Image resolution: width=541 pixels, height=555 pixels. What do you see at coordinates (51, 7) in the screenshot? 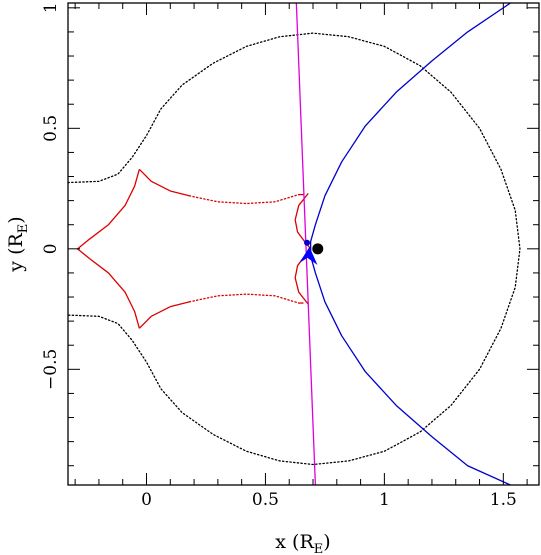
I see `y-tick-label: 1` at bounding box center [51, 7].